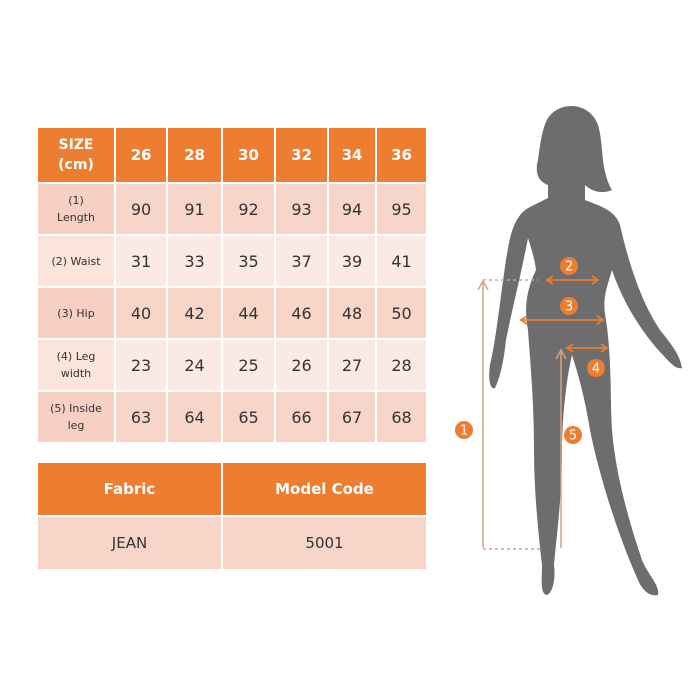  Describe the element at coordinates (141, 209) in the screenshot. I see `value-cell: 90` at that location.